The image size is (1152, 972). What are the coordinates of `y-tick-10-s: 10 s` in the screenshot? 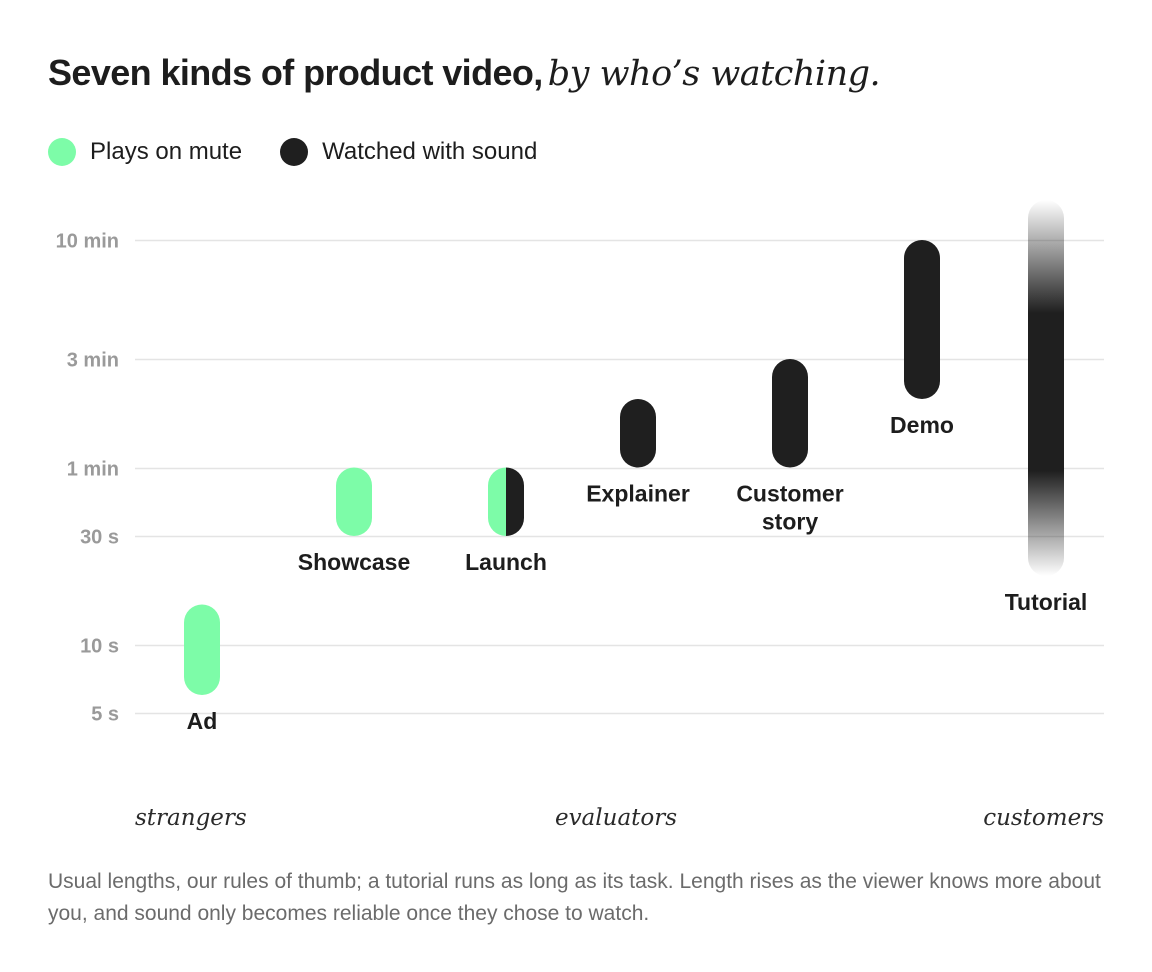 It's located at (99, 647).